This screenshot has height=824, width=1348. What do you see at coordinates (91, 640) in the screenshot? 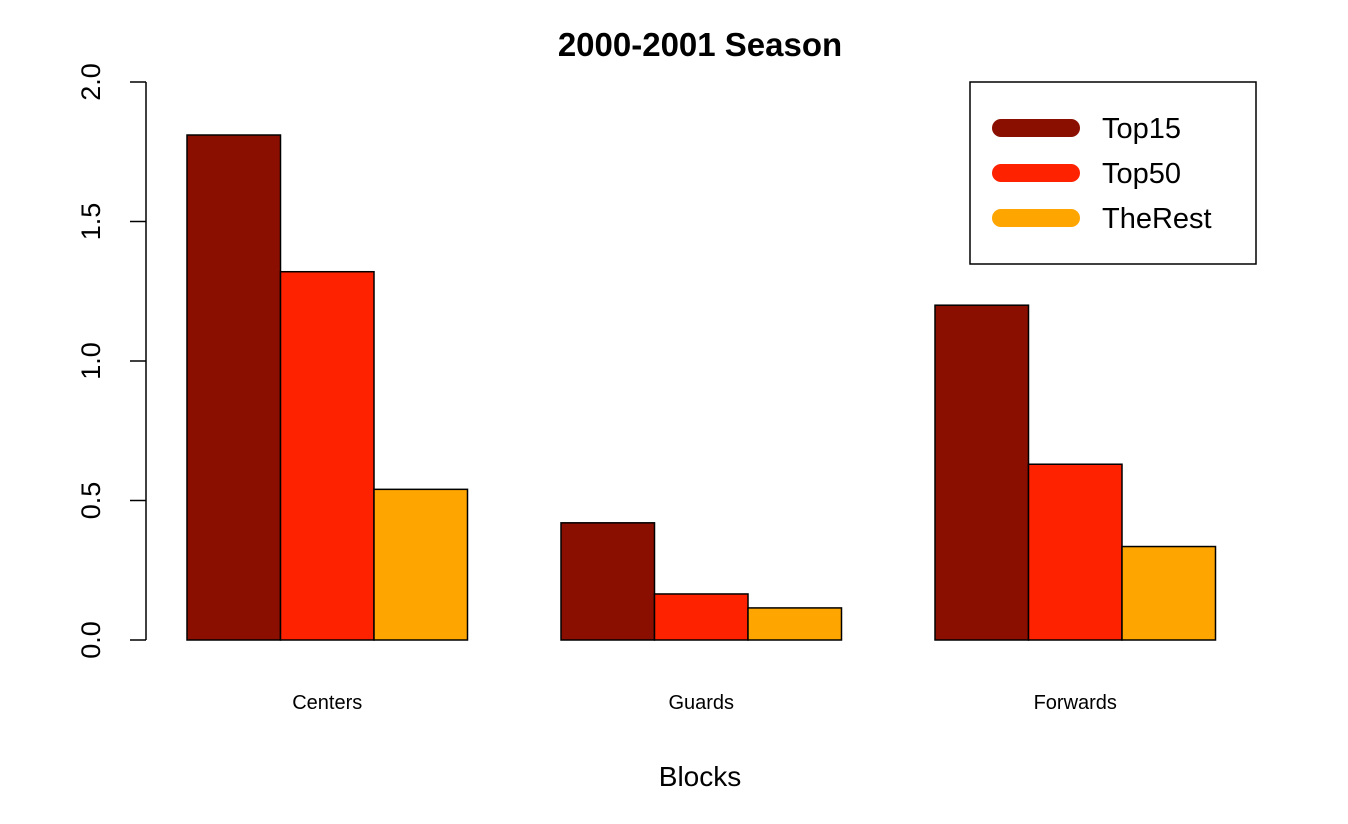
I see `y-tick-label: 0.0` at bounding box center [91, 640].